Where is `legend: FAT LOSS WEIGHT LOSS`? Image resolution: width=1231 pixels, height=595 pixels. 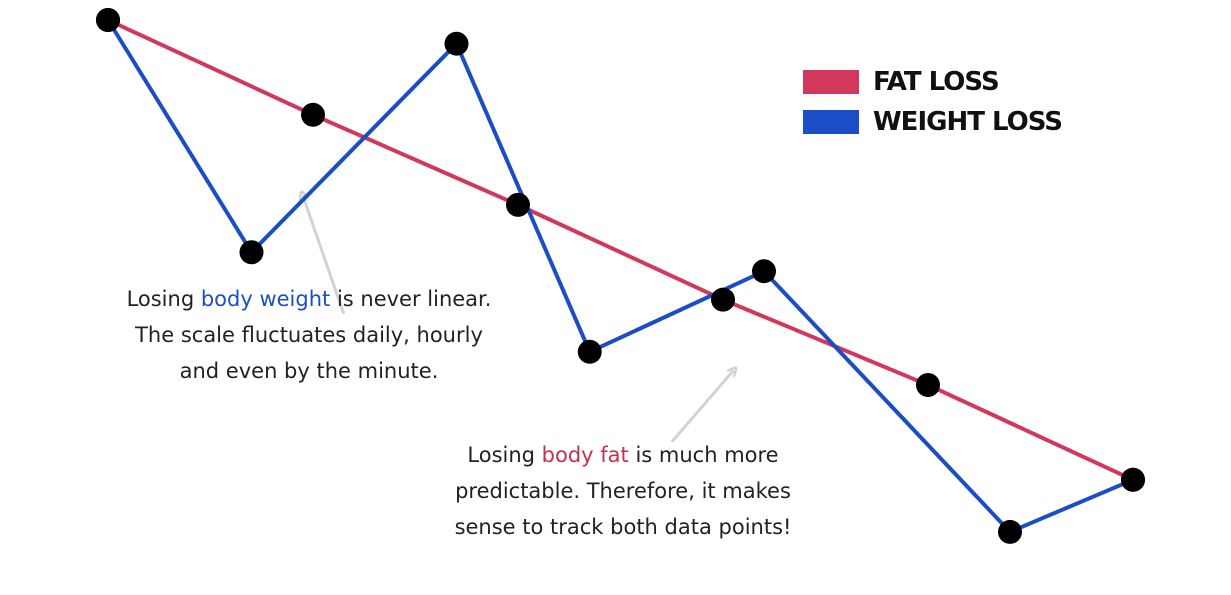
legend: FAT LOSS WEIGHT LOSS is located at coordinates (933, 102).